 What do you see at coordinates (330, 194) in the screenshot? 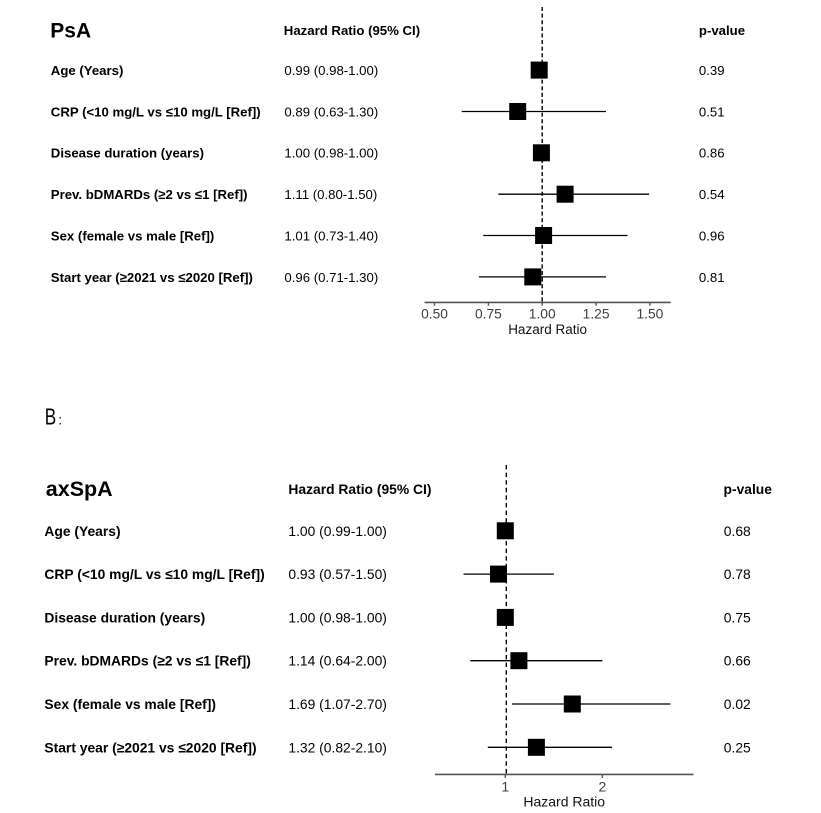
I see `svg-text: 1.11 (0.80-1.50)` at bounding box center [330, 194].